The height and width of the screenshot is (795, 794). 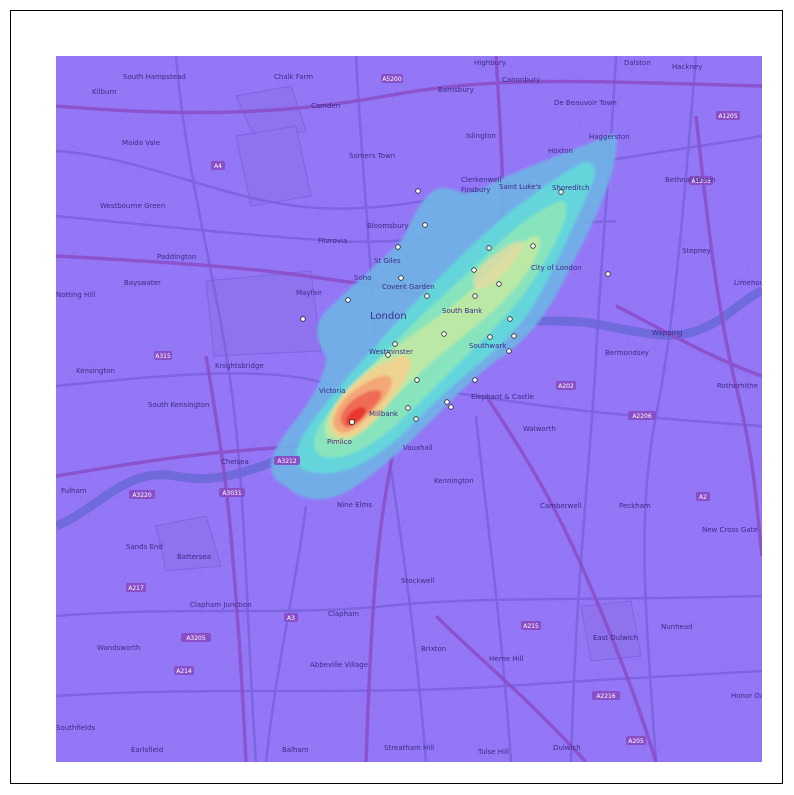 I want to click on place-label: Clapham, so click(x=343, y=614).